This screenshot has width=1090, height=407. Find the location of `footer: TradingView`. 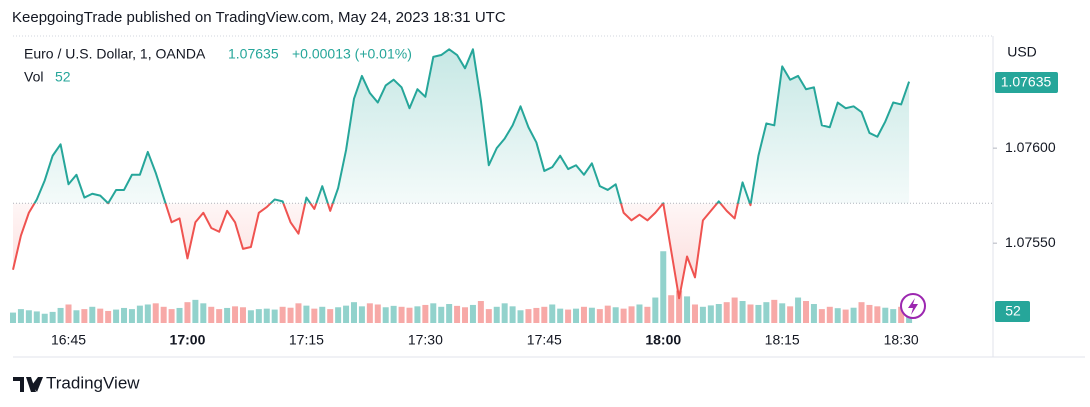

footer: TradingView is located at coordinates (93, 382).